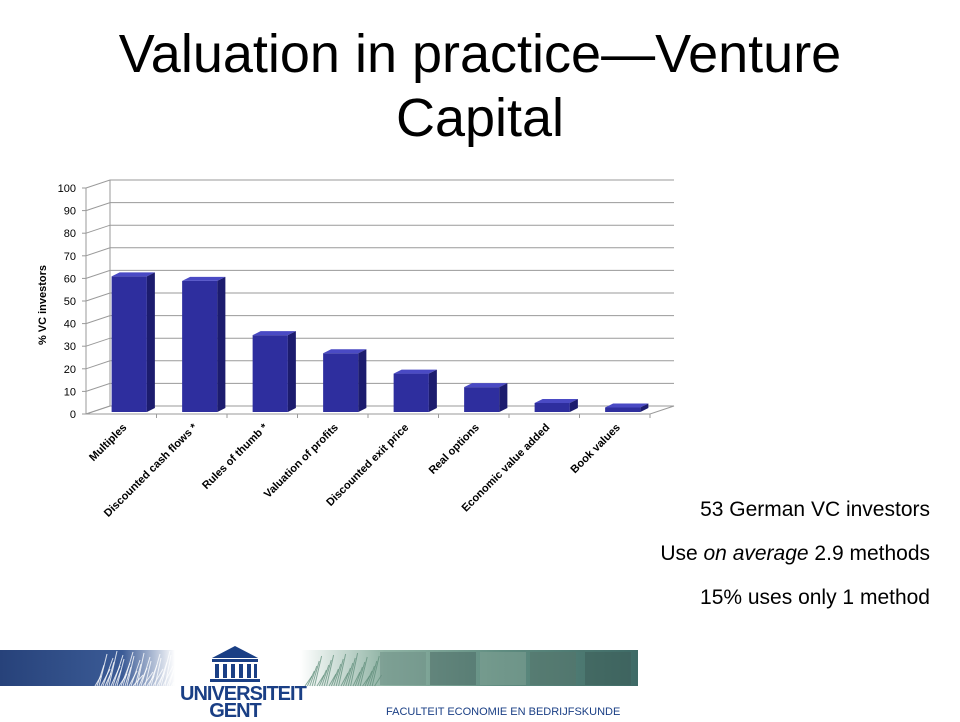 The width and height of the screenshot is (960, 722). Describe the element at coordinates (235, 664) in the screenshot. I see `university-building-icon` at that location.